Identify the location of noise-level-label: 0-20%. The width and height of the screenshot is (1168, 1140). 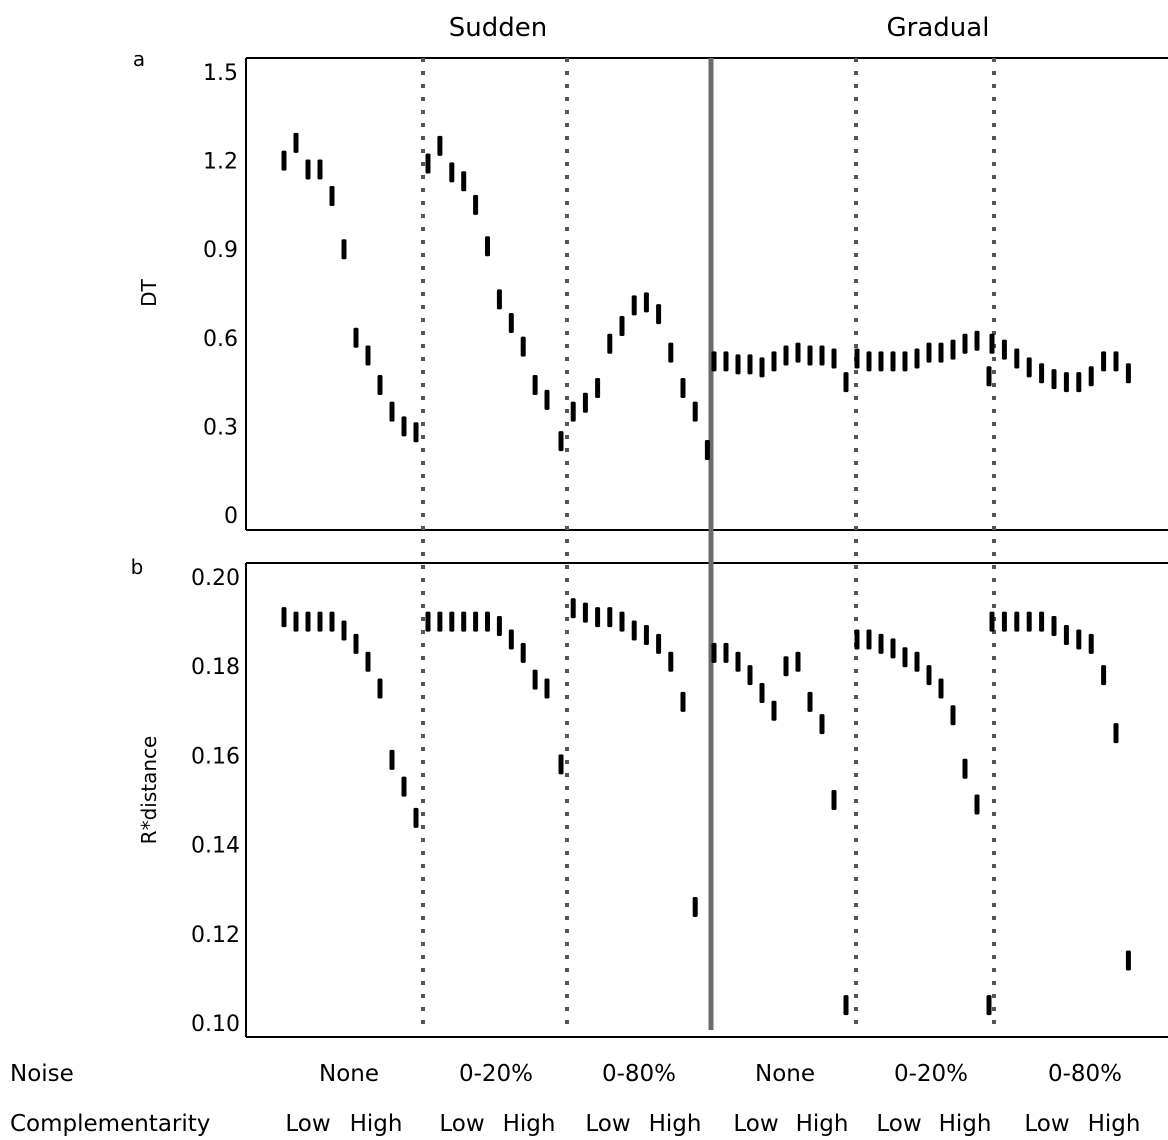
(496, 1074).